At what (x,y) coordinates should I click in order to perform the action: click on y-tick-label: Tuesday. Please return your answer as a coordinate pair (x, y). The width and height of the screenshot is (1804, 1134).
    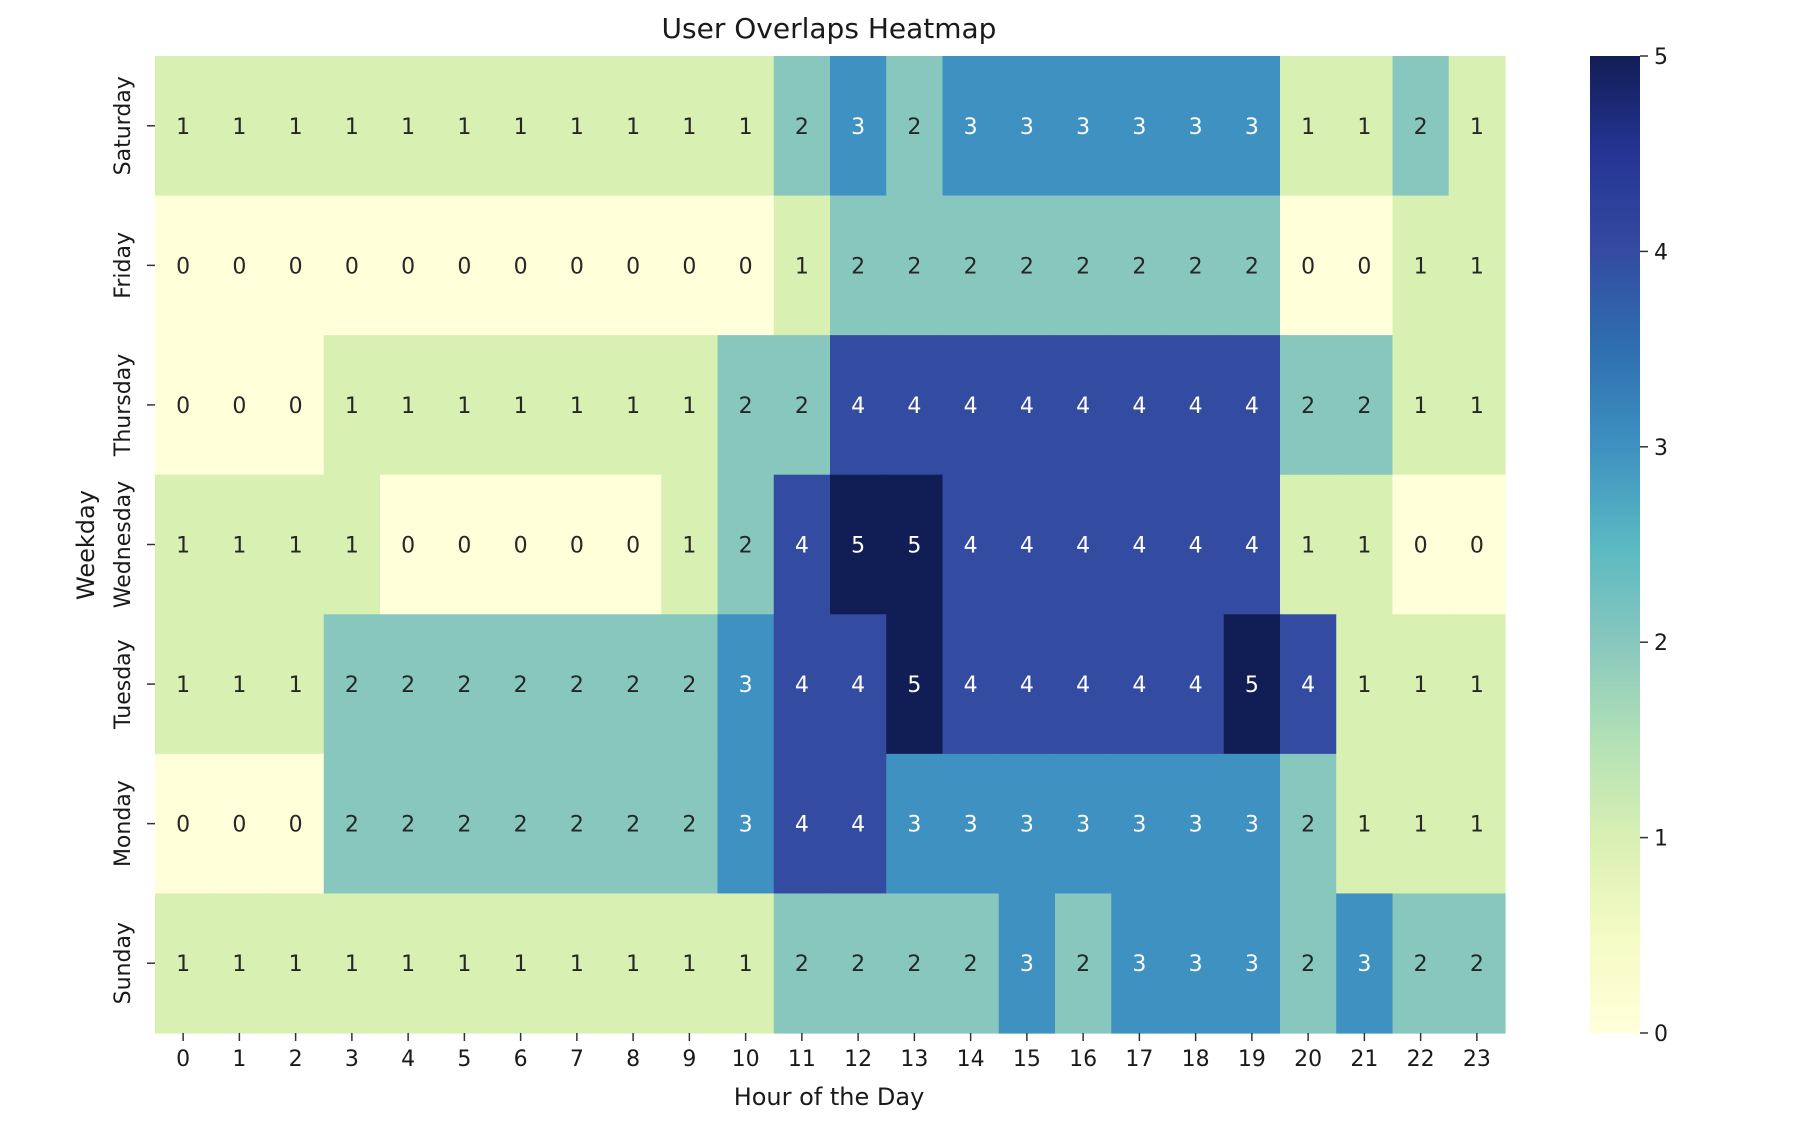
    Looking at the image, I should click on (123, 684).